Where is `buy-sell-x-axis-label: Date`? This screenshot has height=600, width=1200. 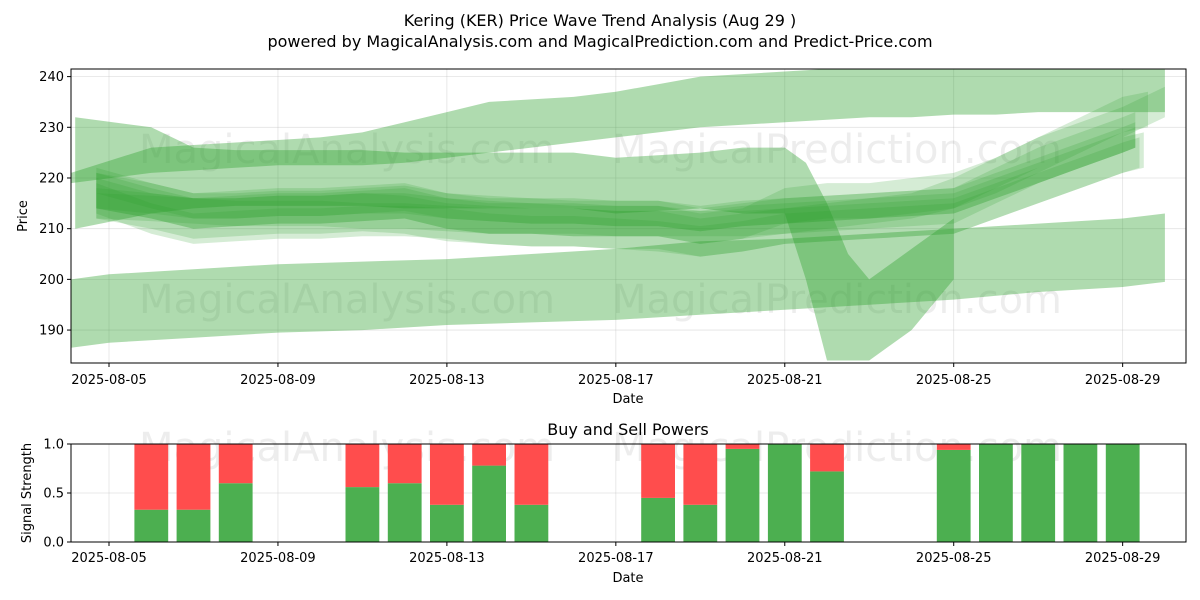
buy-sell-x-axis-label: Date is located at coordinates (627, 578).